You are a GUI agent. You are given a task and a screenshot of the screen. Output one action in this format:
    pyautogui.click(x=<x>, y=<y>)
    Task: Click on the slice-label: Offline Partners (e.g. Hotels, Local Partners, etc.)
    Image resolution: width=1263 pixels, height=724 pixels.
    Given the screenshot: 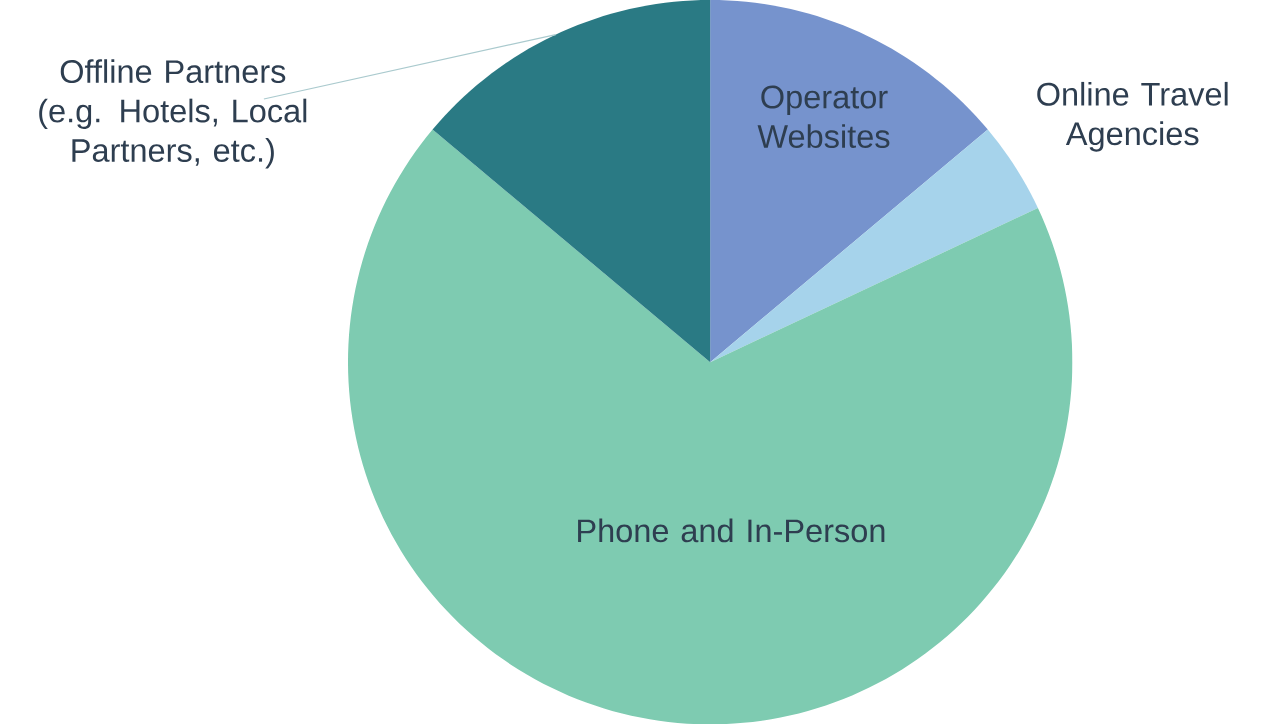 What is the action you would take?
    pyautogui.click(x=173, y=114)
    